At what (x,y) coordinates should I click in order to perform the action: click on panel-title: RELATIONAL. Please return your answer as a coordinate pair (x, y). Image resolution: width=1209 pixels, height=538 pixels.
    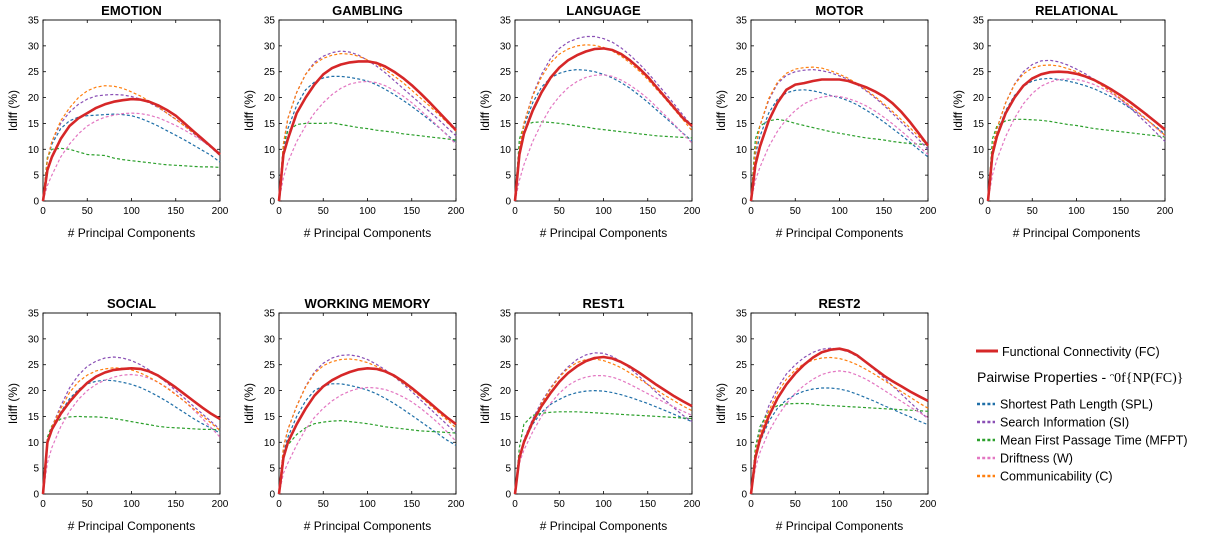
    Looking at the image, I should click on (1076, 10).